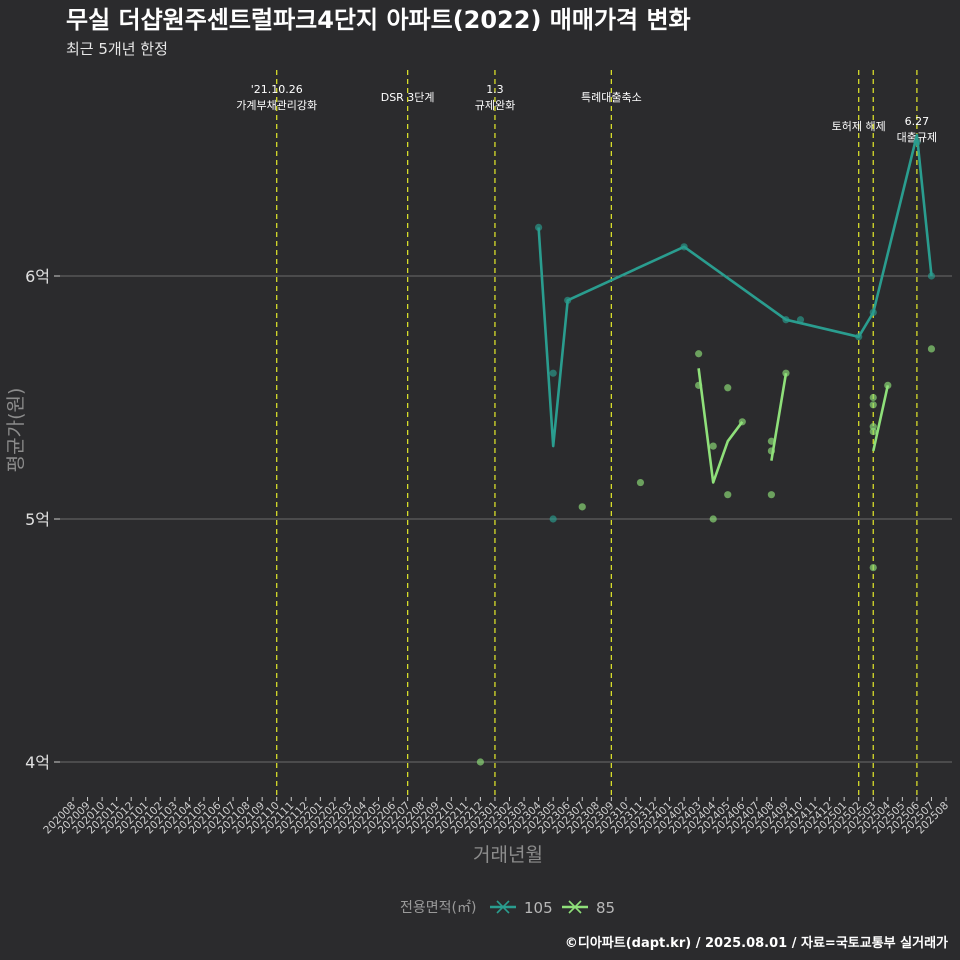  I want to click on y-axis-label: 평균가(원), so click(16, 430).